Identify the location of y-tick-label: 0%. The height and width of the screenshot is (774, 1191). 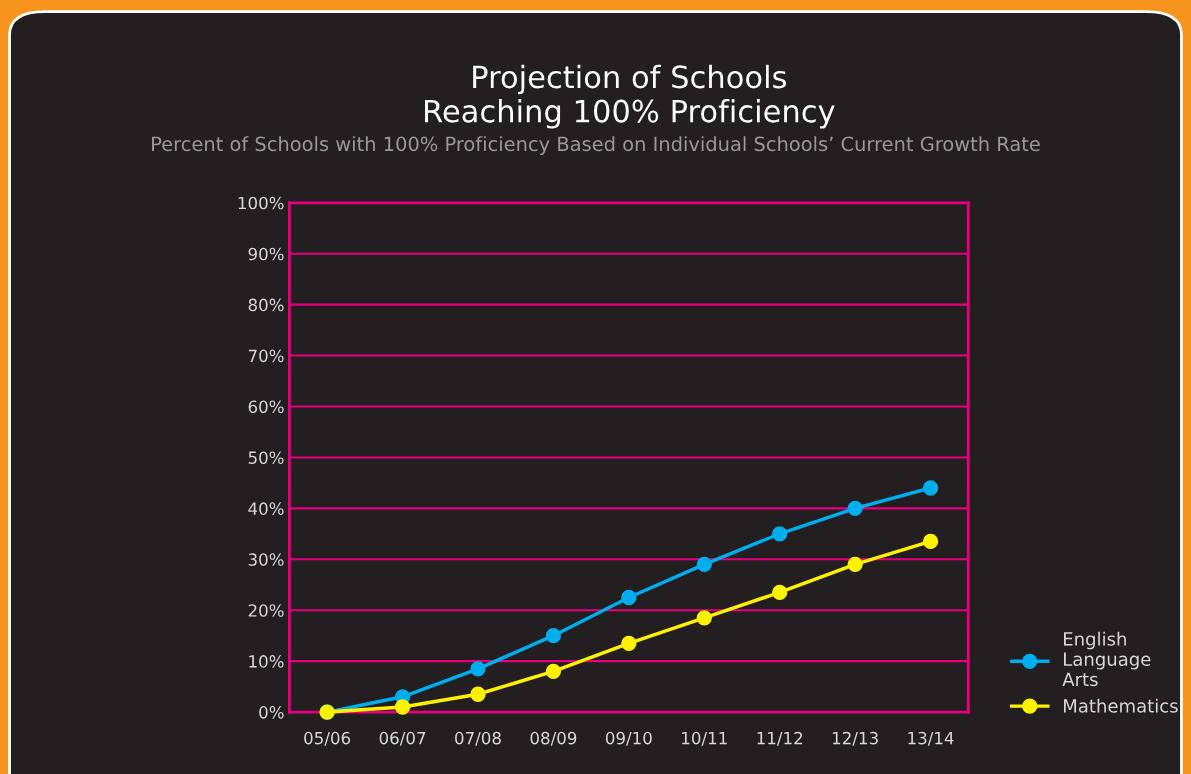
(271, 712).